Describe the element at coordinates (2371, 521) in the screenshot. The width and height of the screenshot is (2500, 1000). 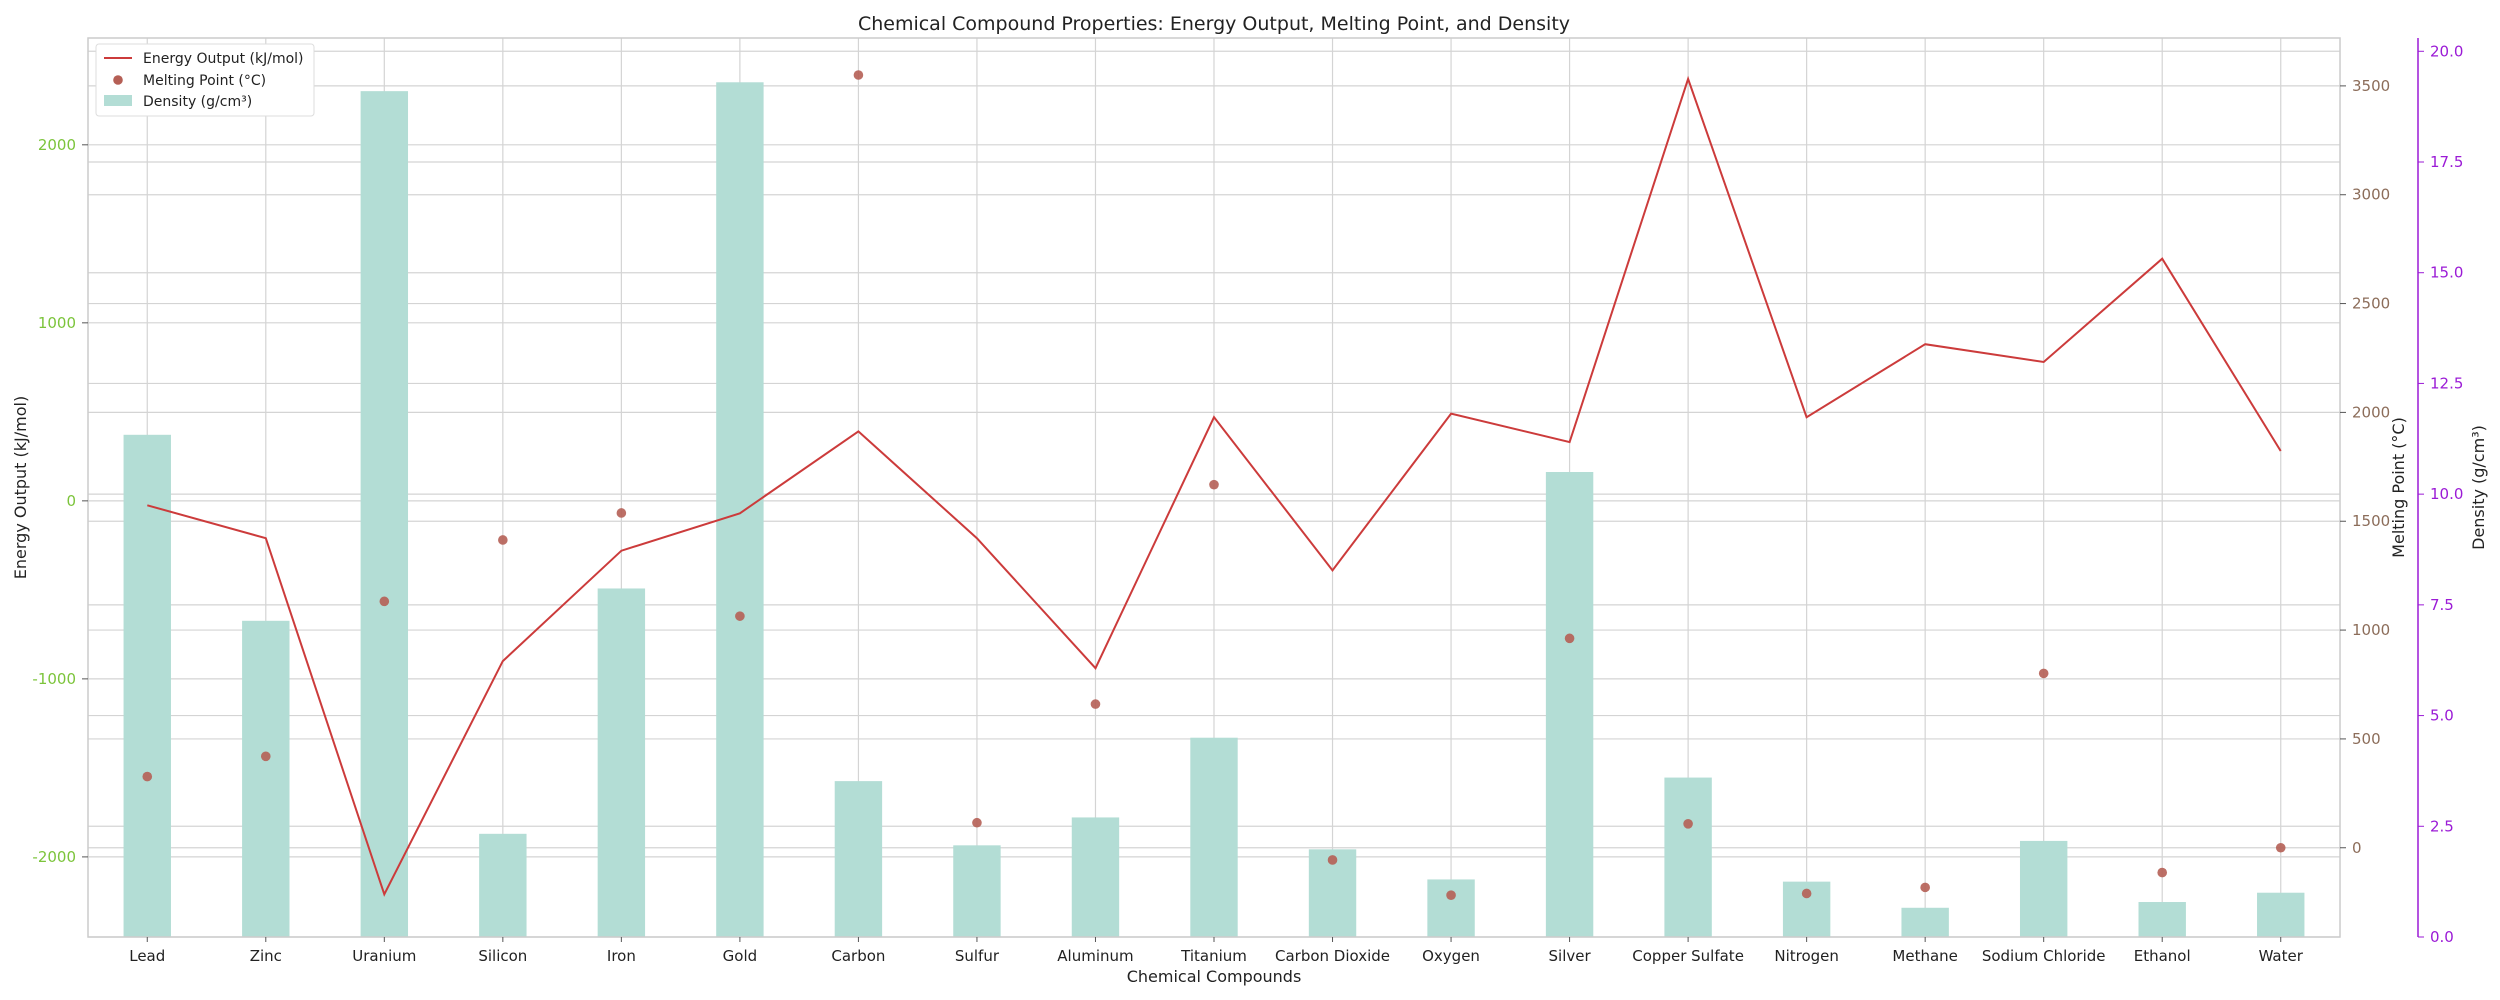
I see `melting-tick-label: 1500` at that location.